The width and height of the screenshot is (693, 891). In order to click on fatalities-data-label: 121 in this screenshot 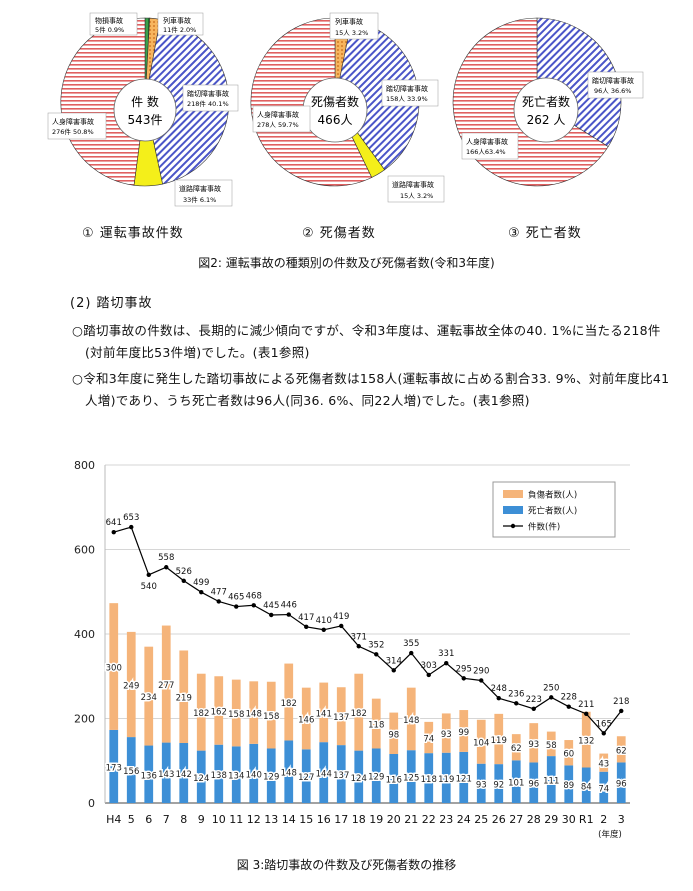, I will do `click(464, 779)`.